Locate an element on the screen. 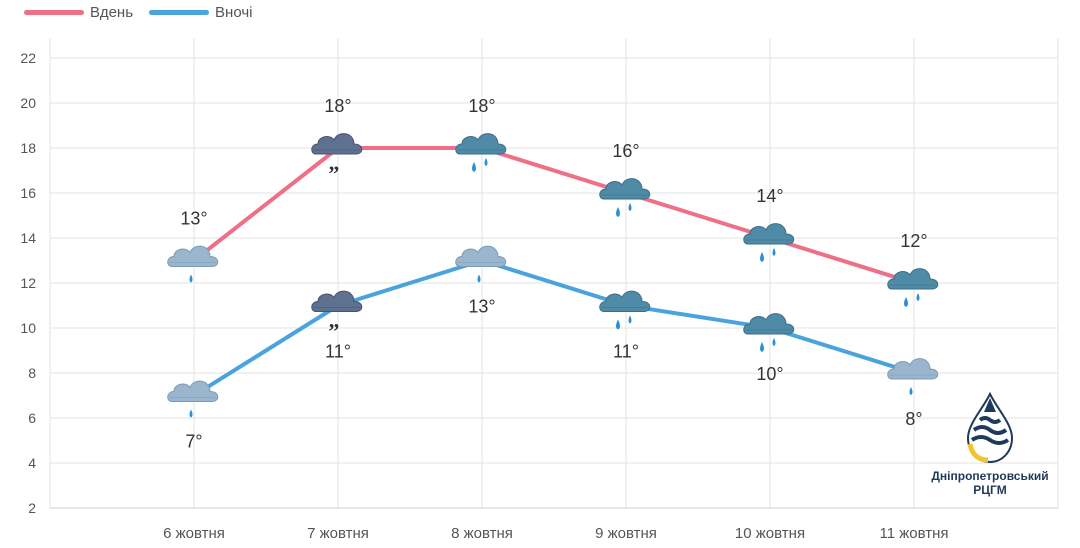 The height and width of the screenshot is (548, 1080). y-tick-label: 10 is located at coordinates (28, 328).